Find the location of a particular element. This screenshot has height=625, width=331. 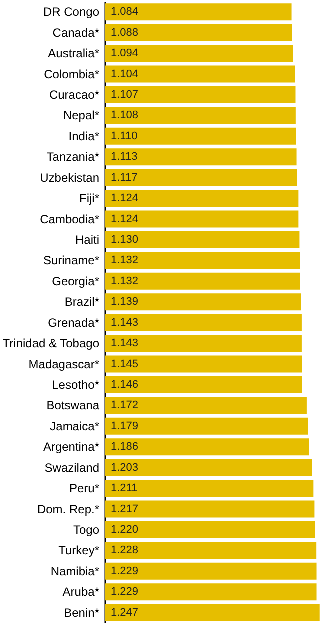

y-tick-label: Haiti is located at coordinates (87, 240).